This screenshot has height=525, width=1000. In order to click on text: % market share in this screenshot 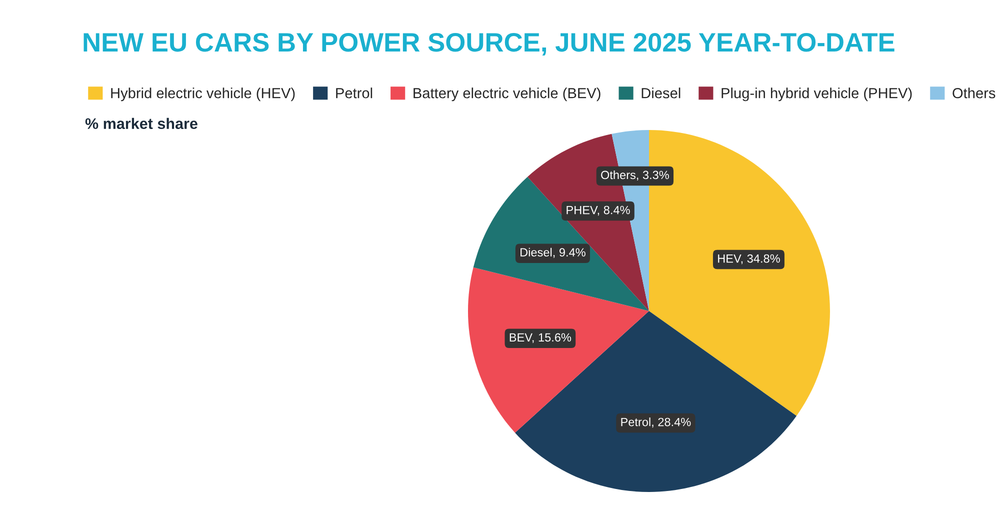, I will do `click(141, 124)`.